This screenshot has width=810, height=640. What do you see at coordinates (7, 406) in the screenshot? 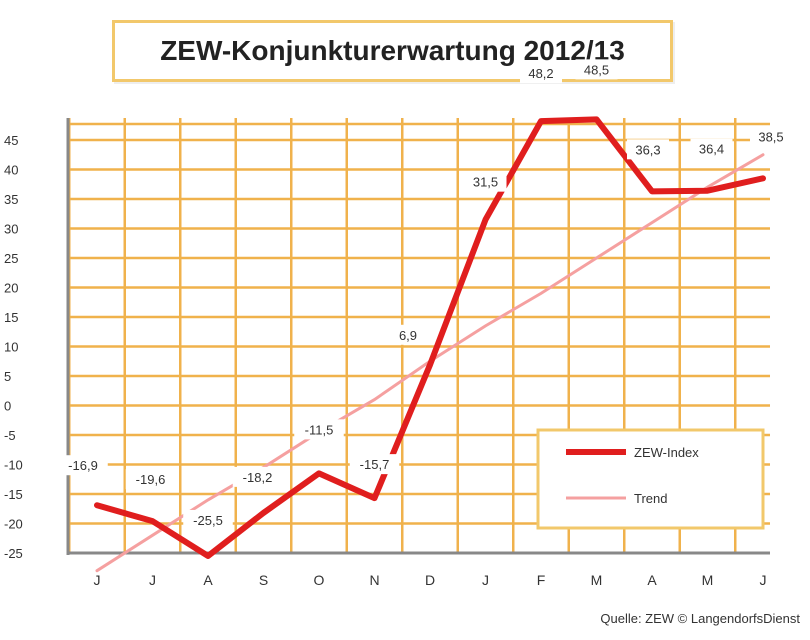
I see `y-tick-label: 0` at bounding box center [7, 406].